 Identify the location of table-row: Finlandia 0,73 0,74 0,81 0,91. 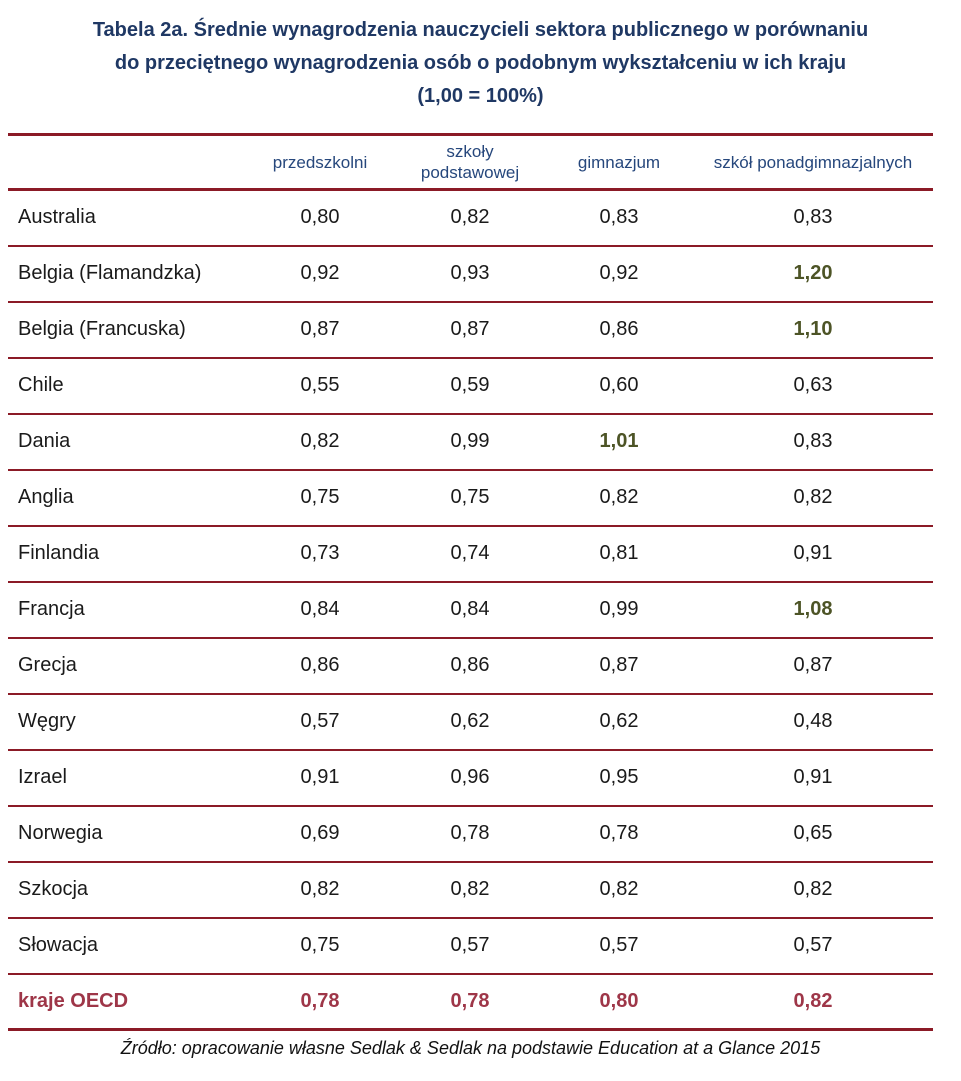
(470, 554).